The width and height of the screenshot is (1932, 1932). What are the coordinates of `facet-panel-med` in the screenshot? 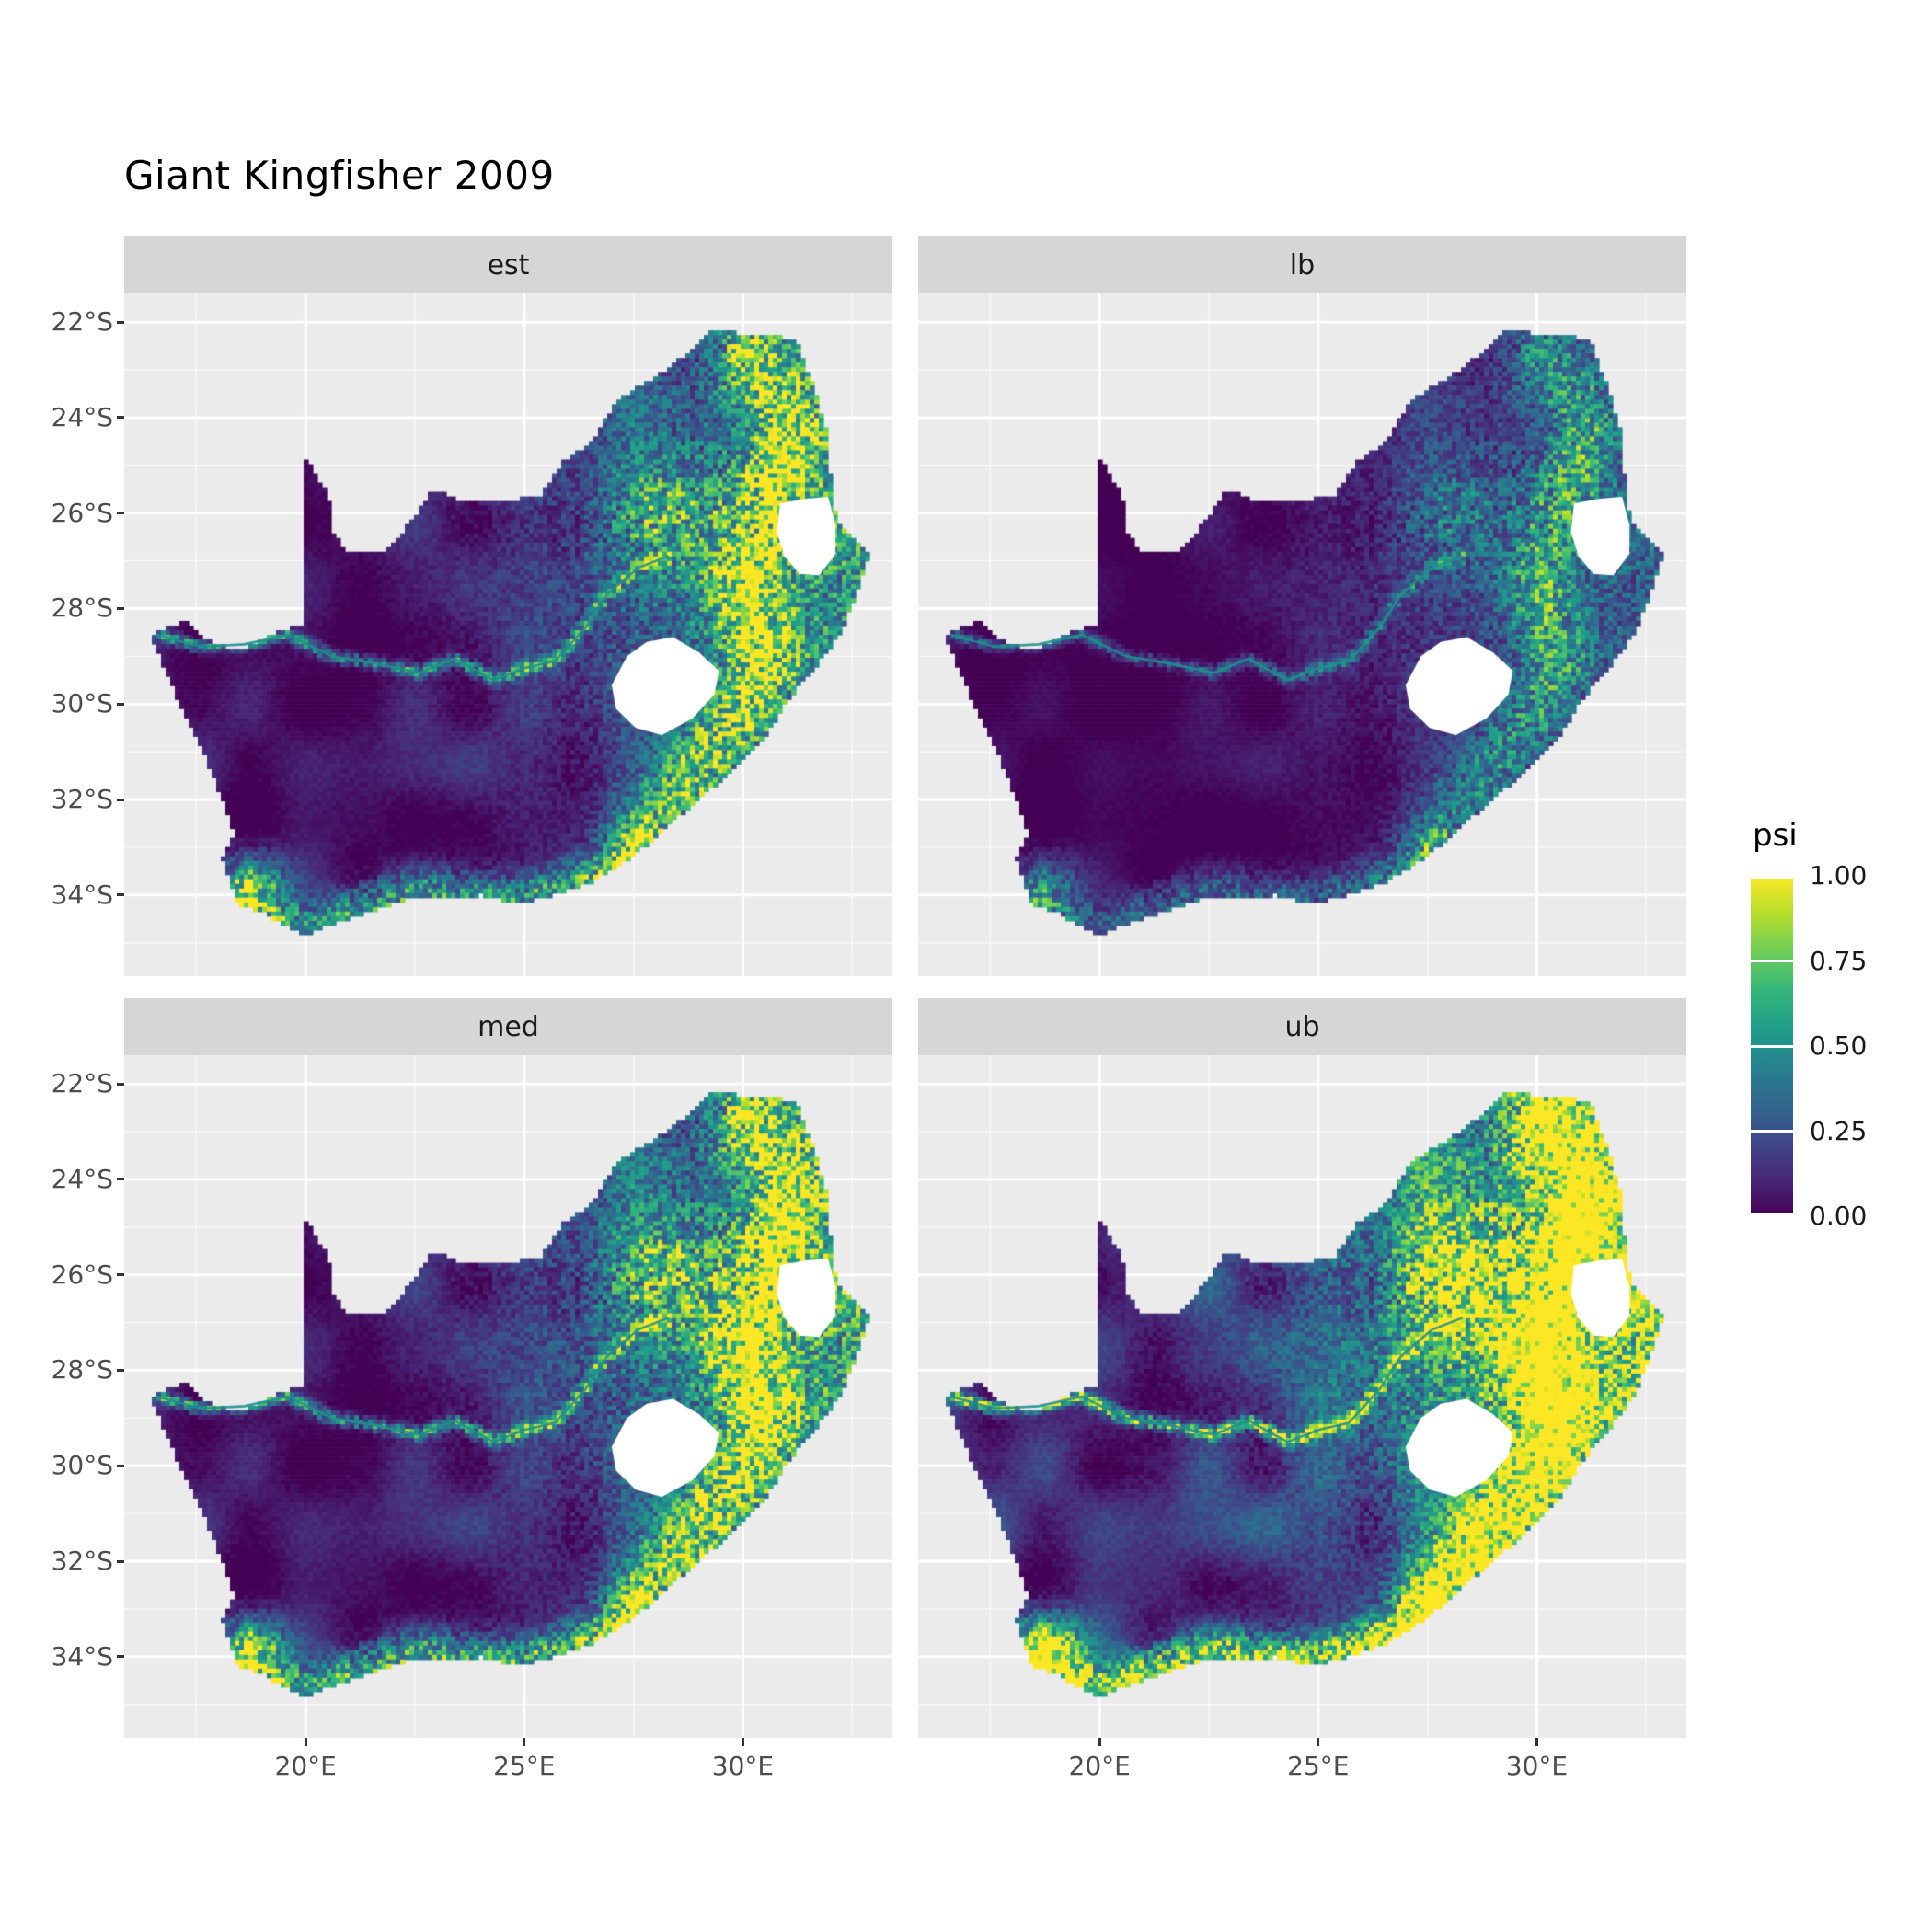 It's located at (508, 1396).